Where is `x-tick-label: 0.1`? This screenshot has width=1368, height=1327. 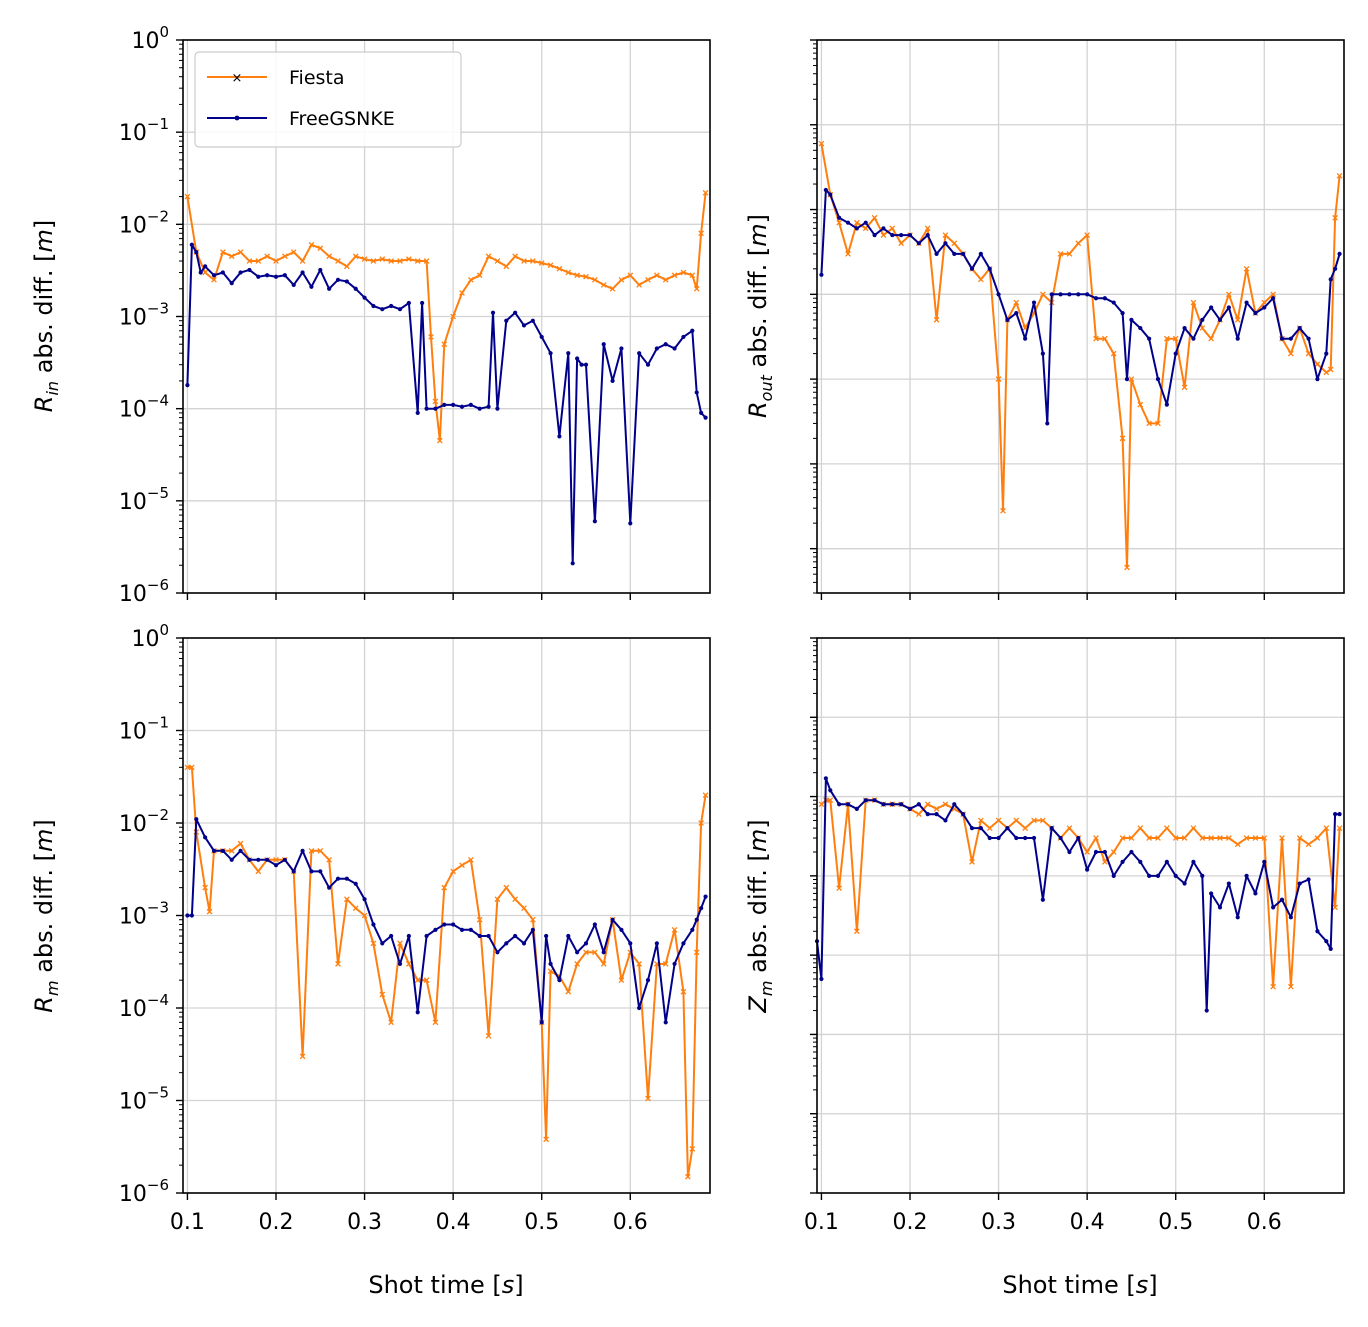 x-tick-label: 0.1 is located at coordinates (187, 1222).